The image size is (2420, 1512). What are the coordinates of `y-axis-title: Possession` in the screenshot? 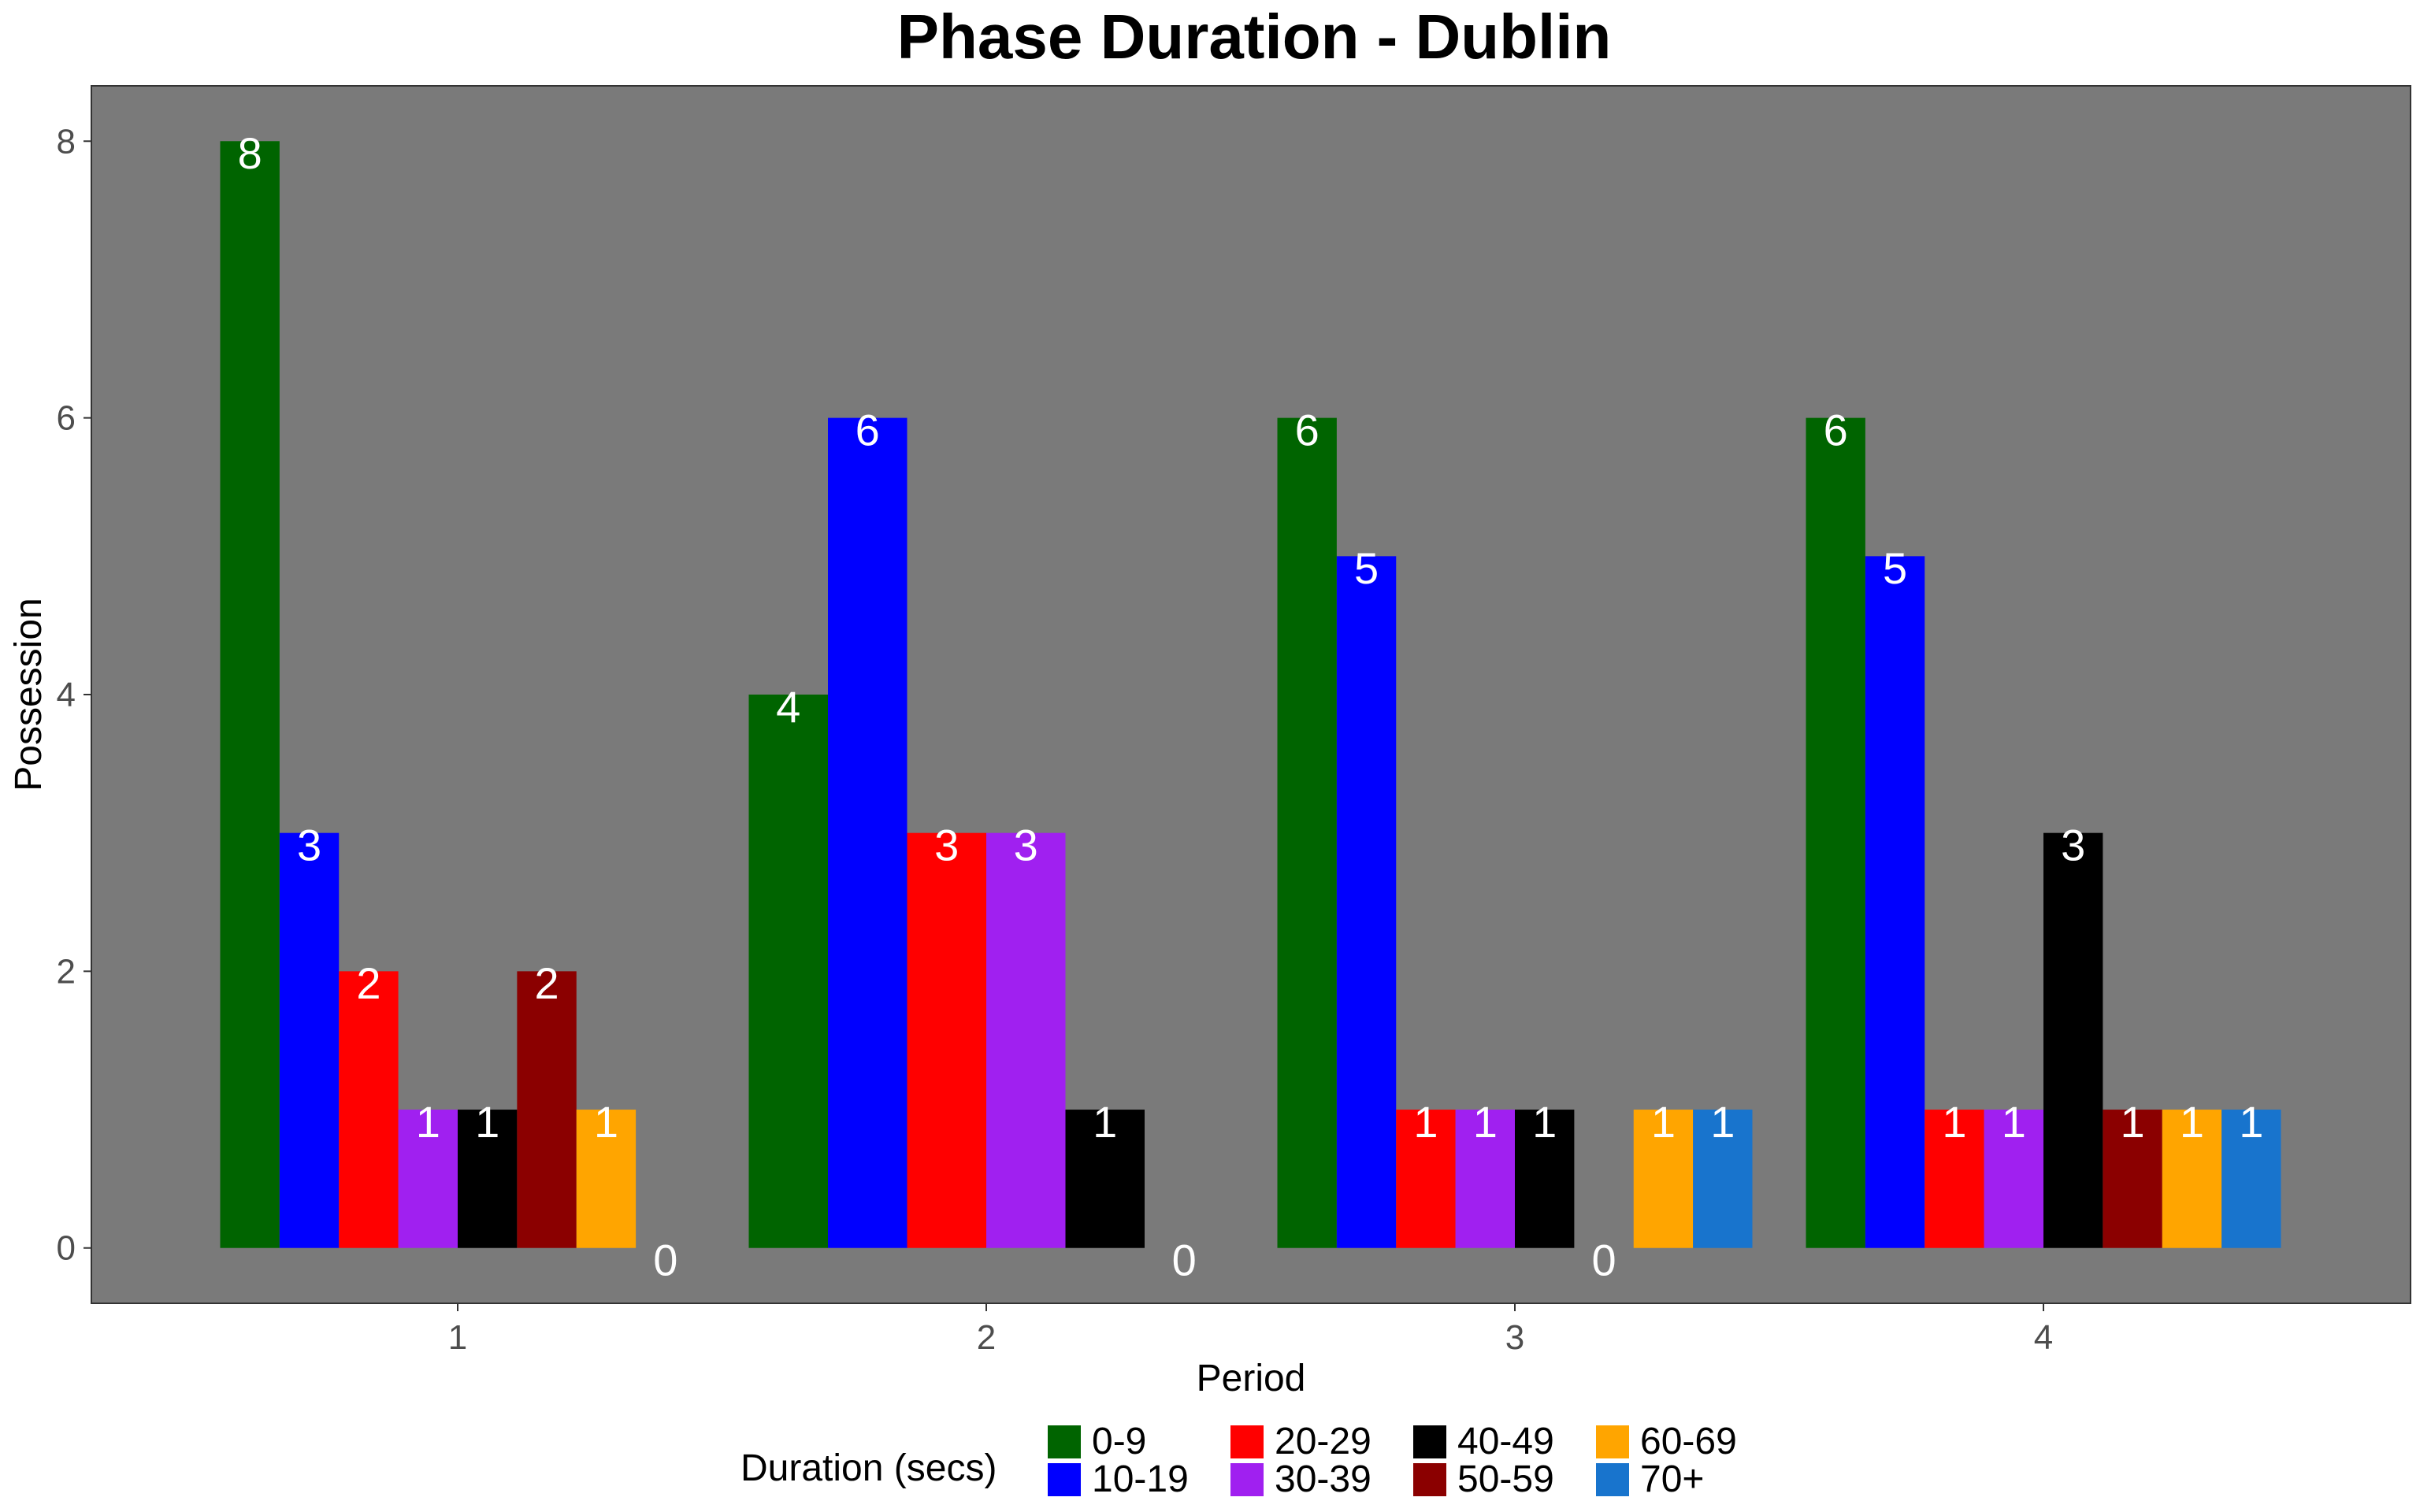 It's located at (29, 694).